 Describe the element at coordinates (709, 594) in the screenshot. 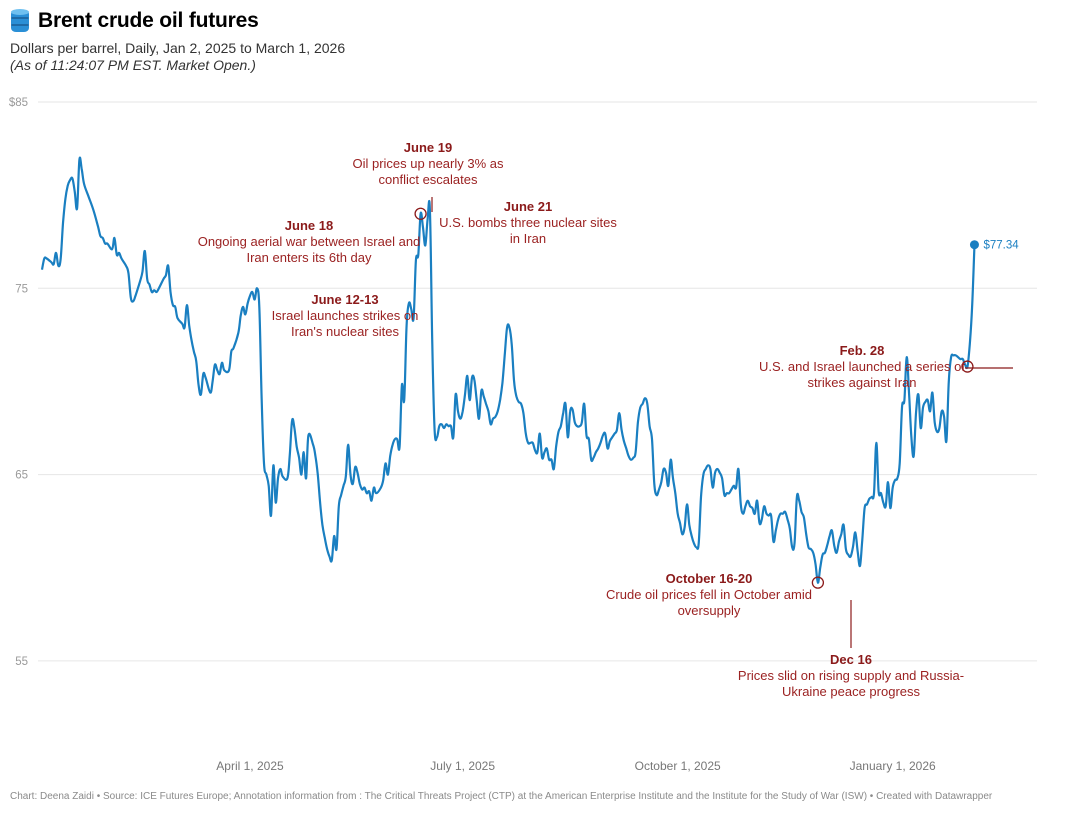

I see `annotation-text: Crude oil prices fell in October amid` at that location.